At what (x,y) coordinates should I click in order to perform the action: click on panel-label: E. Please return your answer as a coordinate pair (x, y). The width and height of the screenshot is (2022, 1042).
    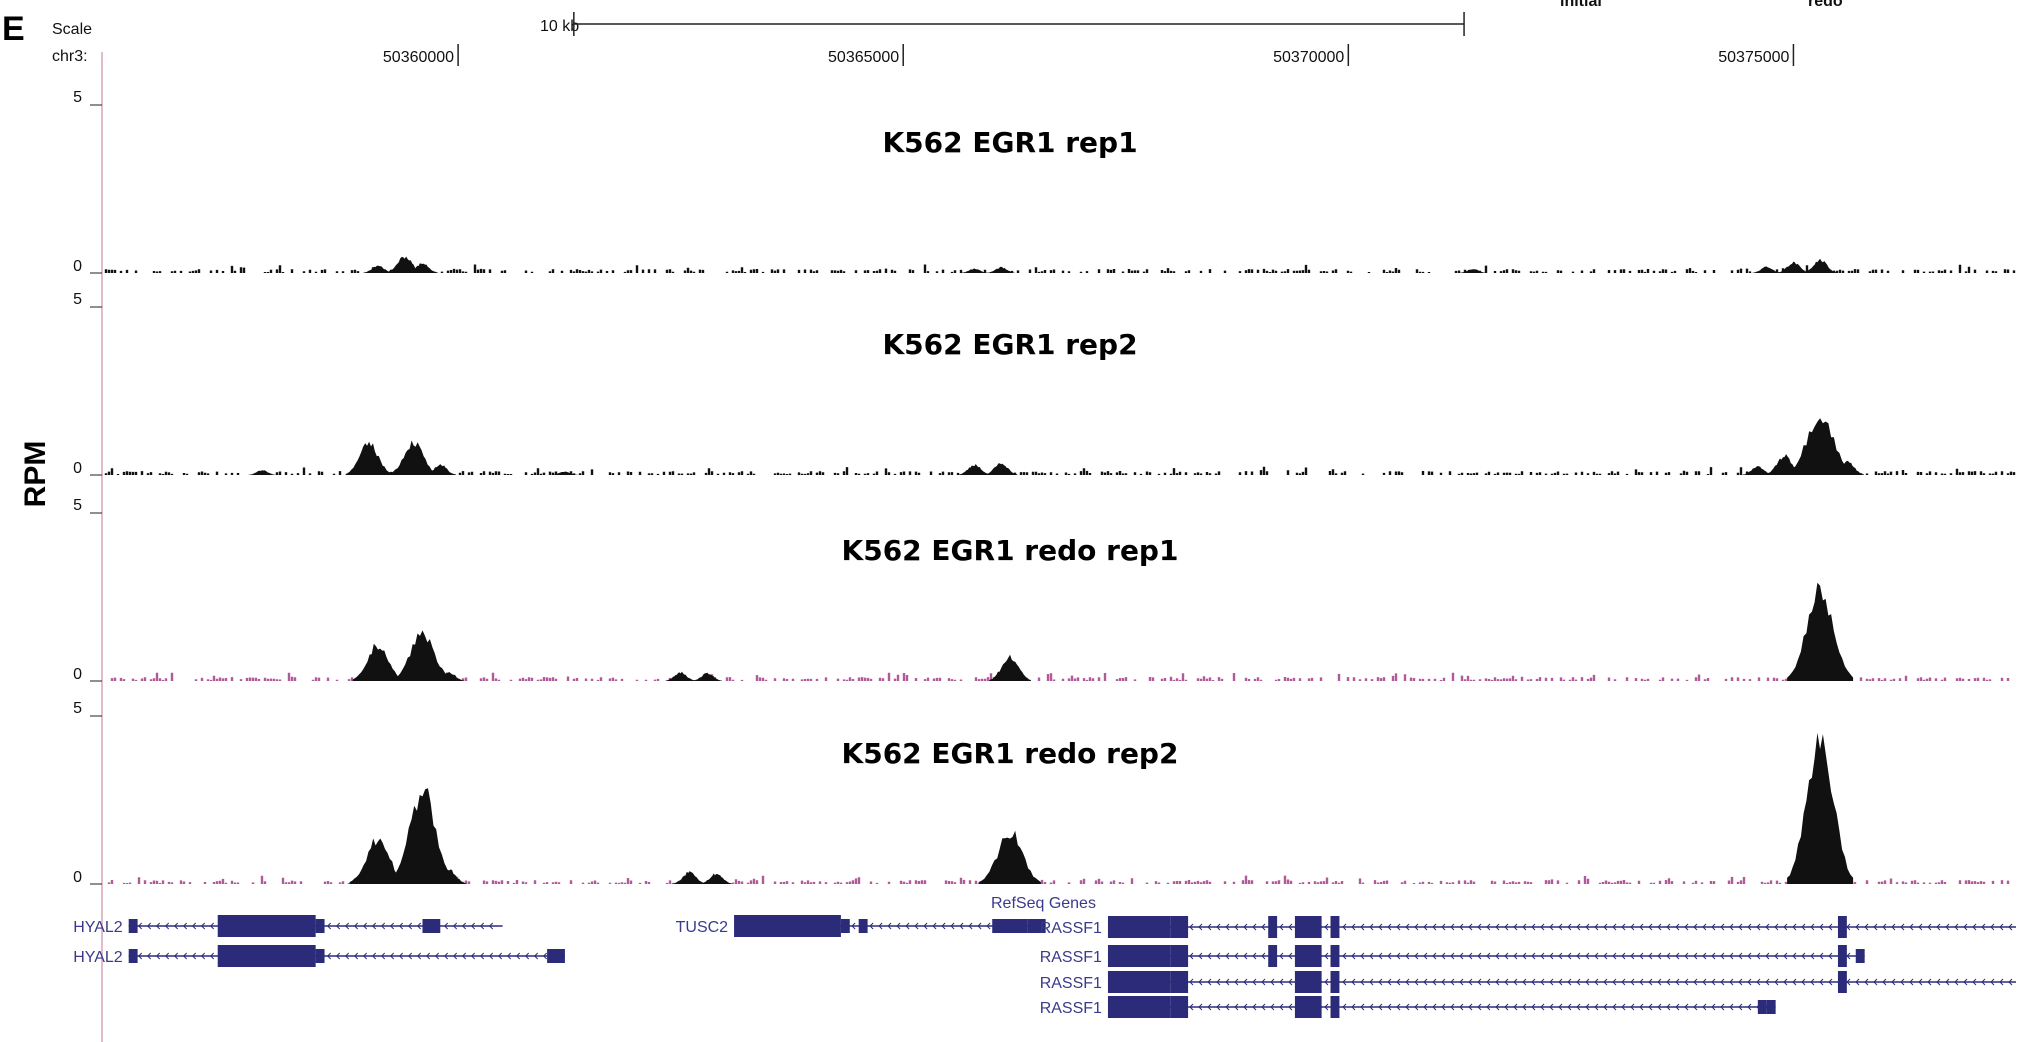
    Looking at the image, I should click on (13, 29).